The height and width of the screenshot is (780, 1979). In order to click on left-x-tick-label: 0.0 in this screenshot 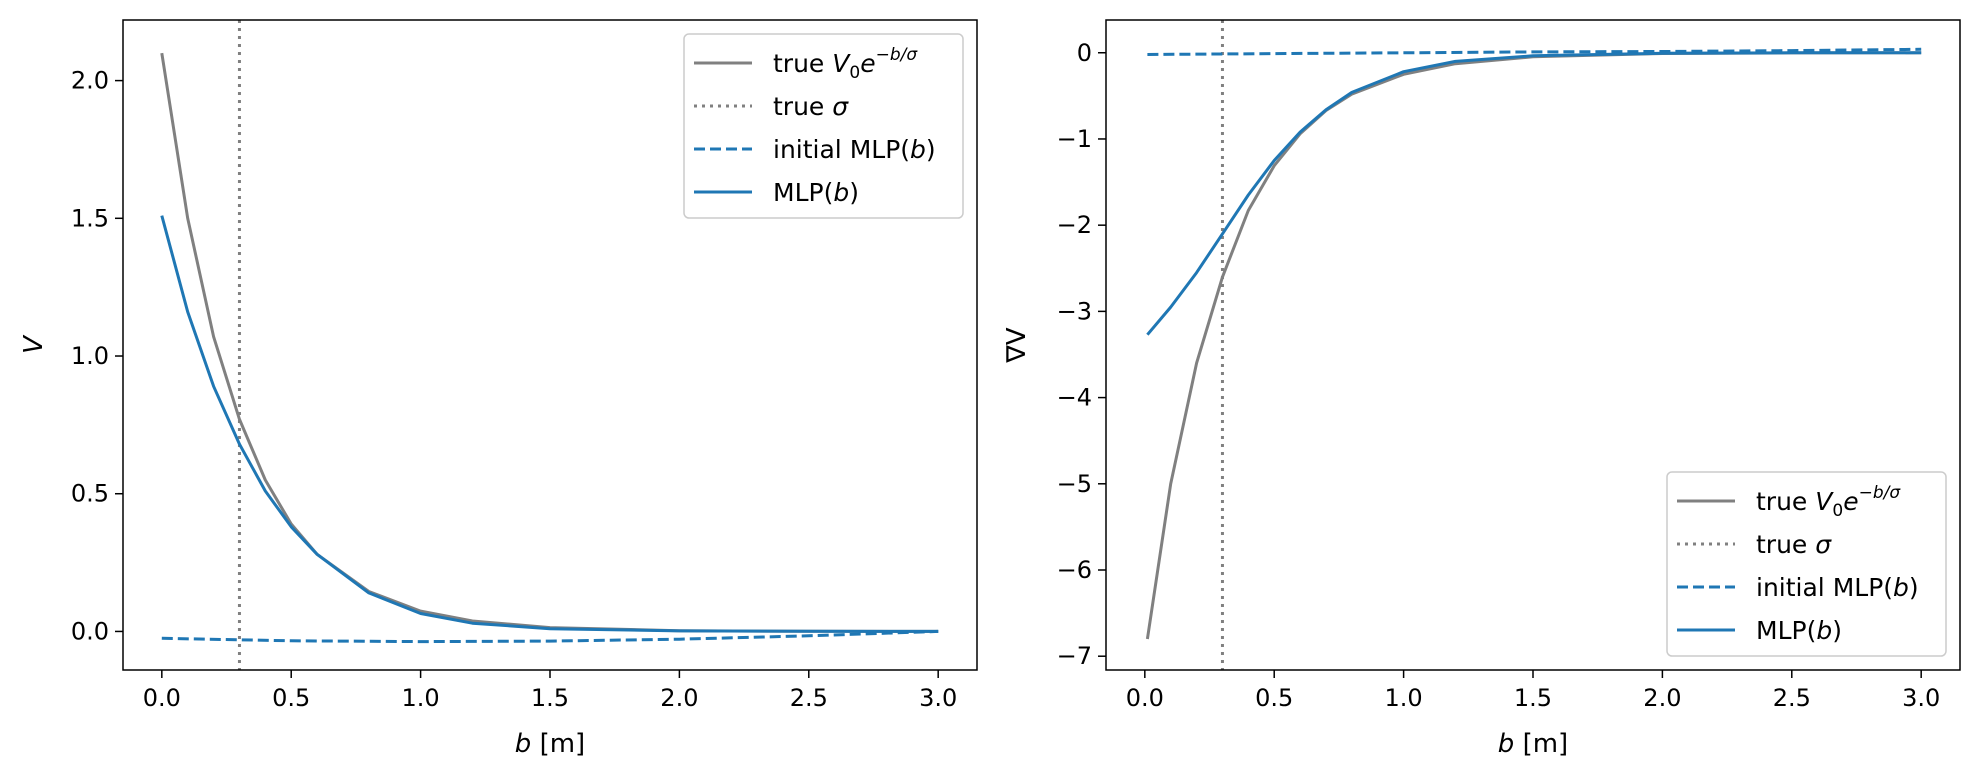, I will do `click(162, 698)`.